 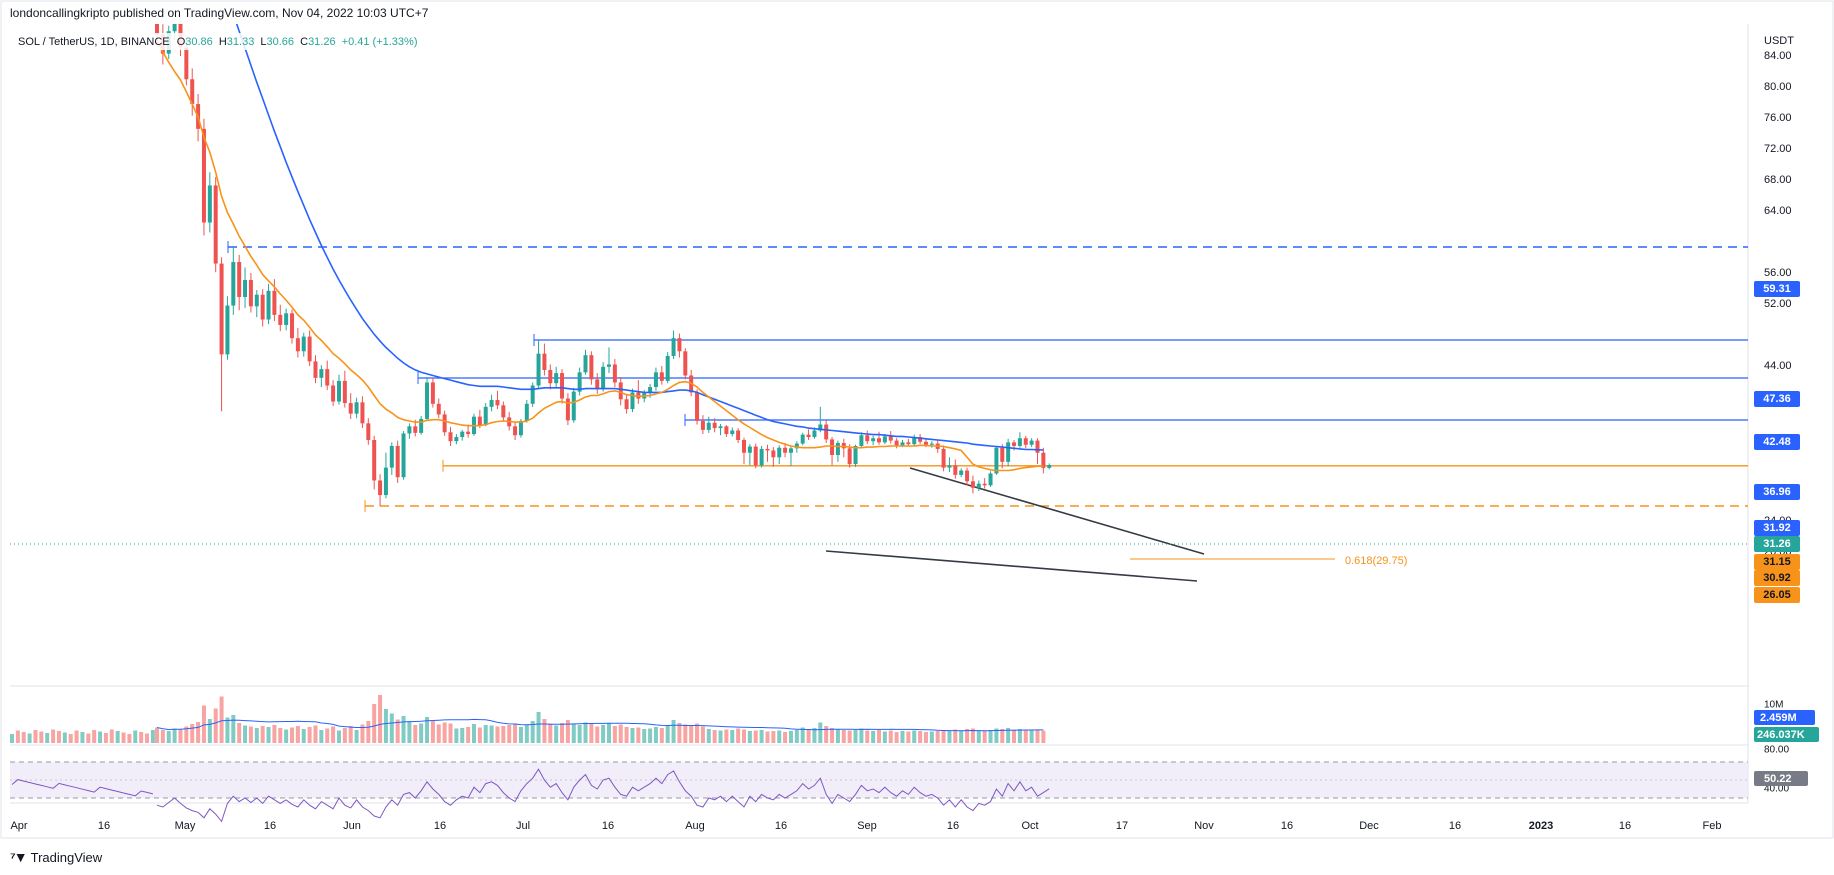 What do you see at coordinates (1777, 544) in the screenshot?
I see `price-label-text: 31.26` at bounding box center [1777, 544].